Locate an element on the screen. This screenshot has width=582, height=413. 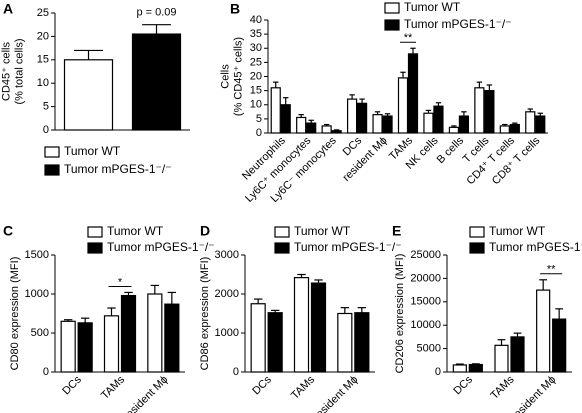
y-tick-label: 30 is located at coordinates (256, 48).